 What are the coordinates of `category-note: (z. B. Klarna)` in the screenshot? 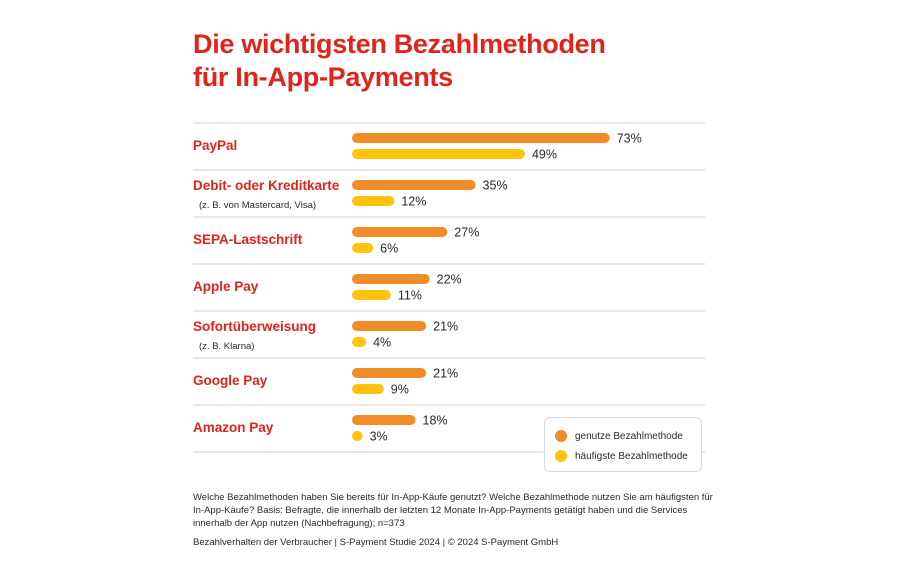 It's located at (226, 346).